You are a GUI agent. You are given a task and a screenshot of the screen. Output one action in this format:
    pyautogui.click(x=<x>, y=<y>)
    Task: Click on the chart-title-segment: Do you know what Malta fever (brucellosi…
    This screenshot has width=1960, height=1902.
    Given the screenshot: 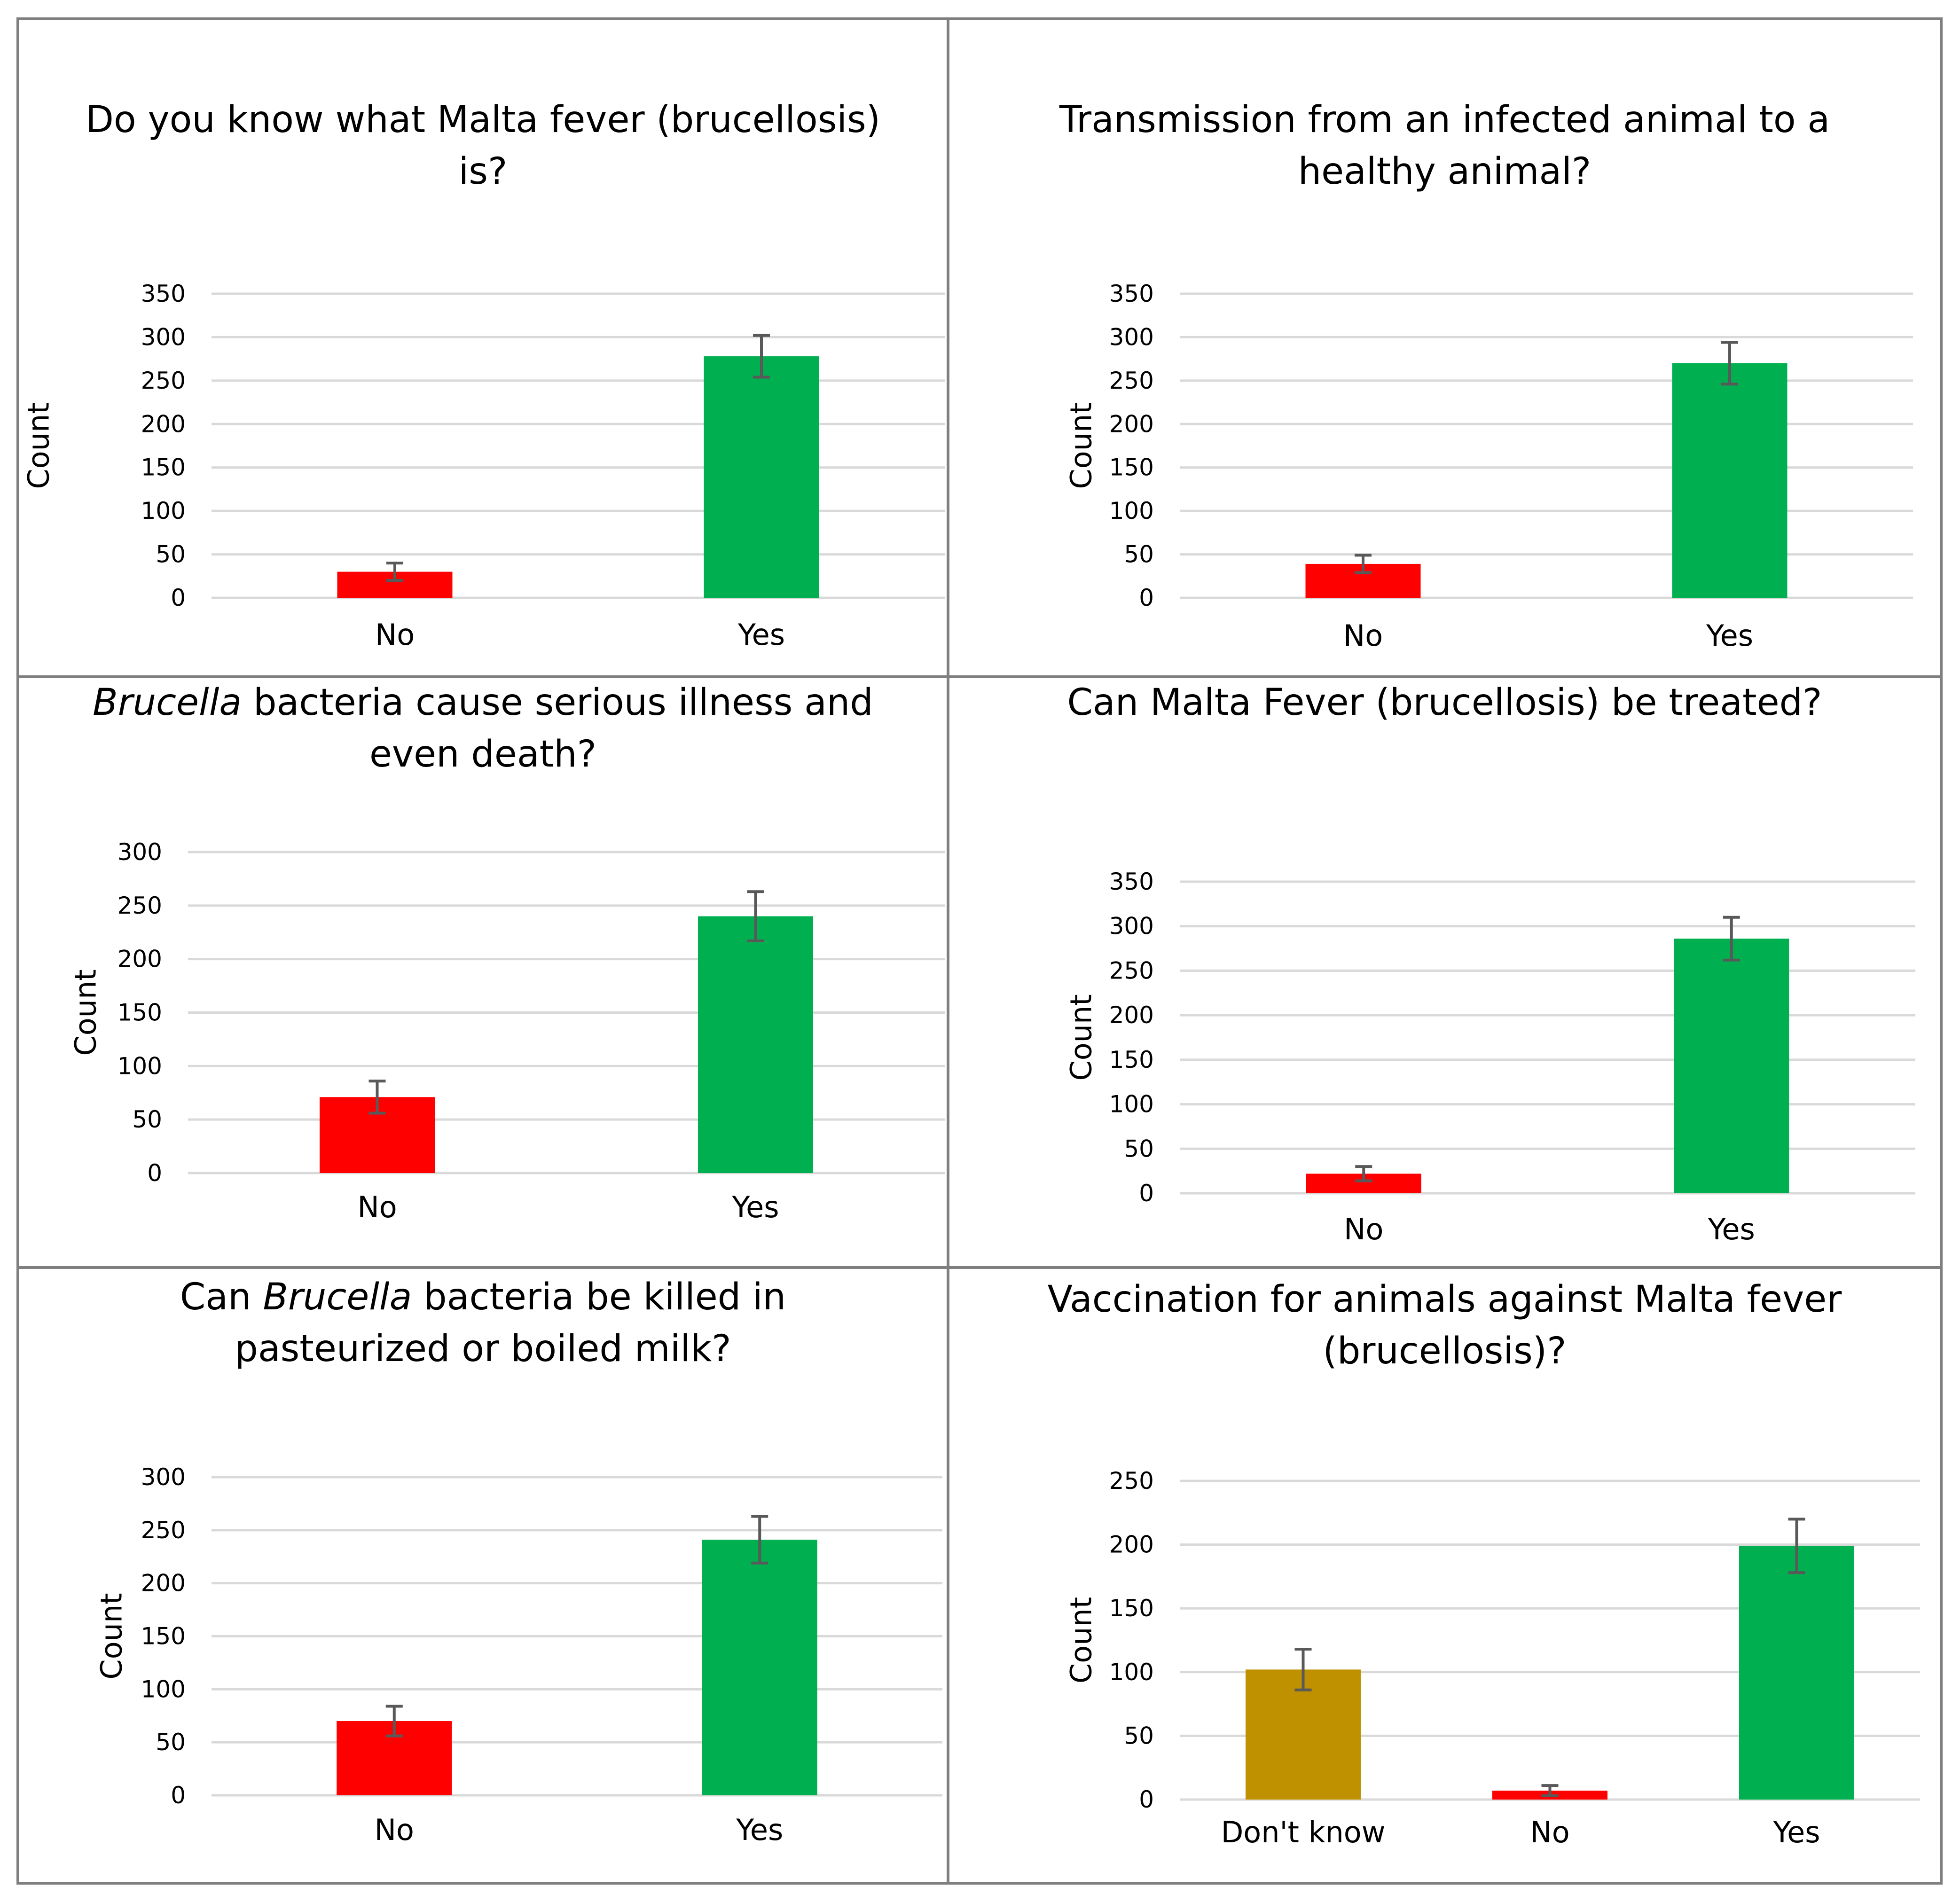 What is the action you would take?
    pyautogui.click(x=483, y=120)
    